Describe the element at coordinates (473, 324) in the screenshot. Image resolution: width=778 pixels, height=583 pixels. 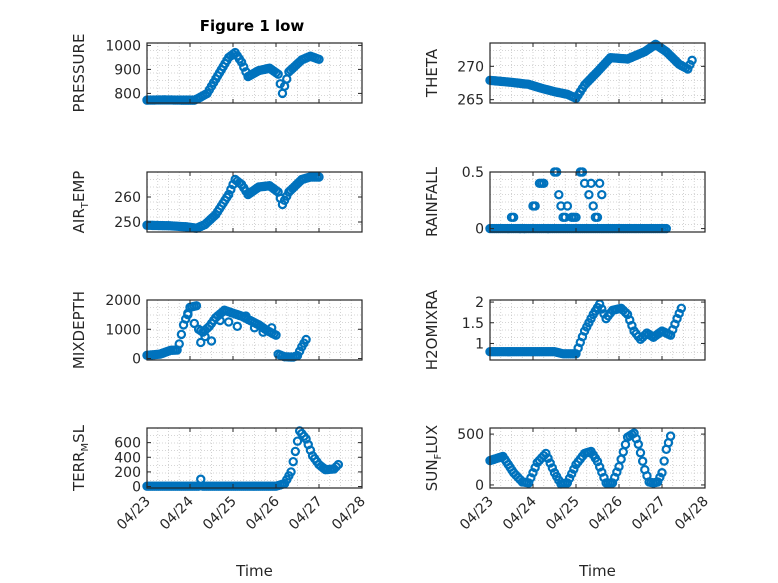
I see `y-tick-label: 1.5` at that location.